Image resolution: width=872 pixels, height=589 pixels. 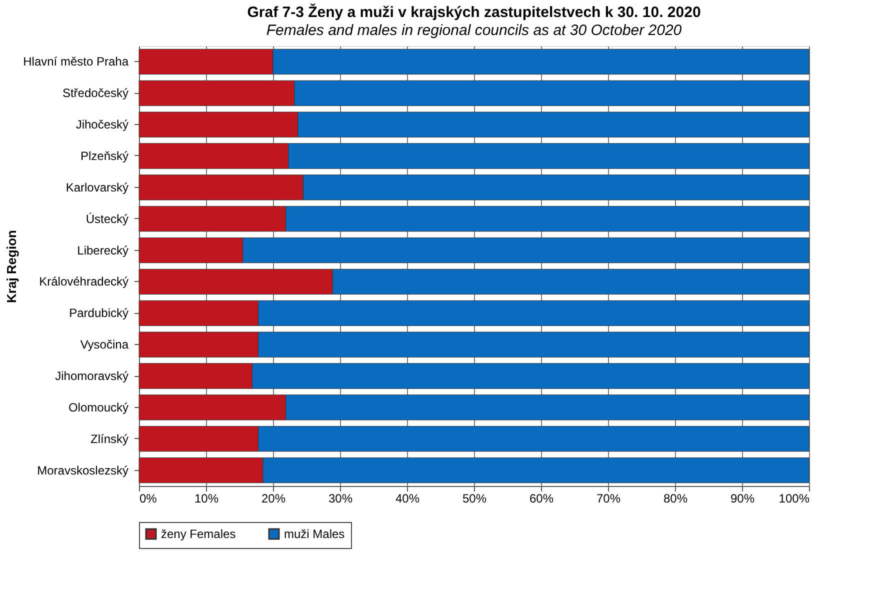 What do you see at coordinates (83, 281) in the screenshot?
I see `y-tick-label: Královéhradecký` at bounding box center [83, 281].